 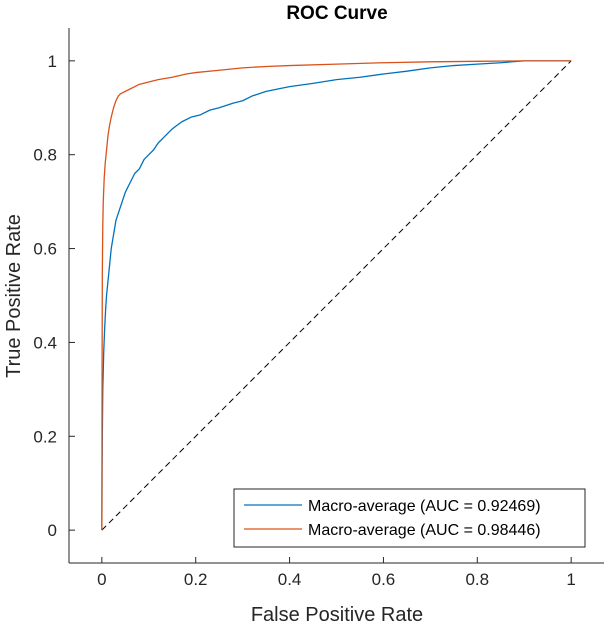 I want to click on x-axis-title: False Positive Rate, so click(x=337, y=615).